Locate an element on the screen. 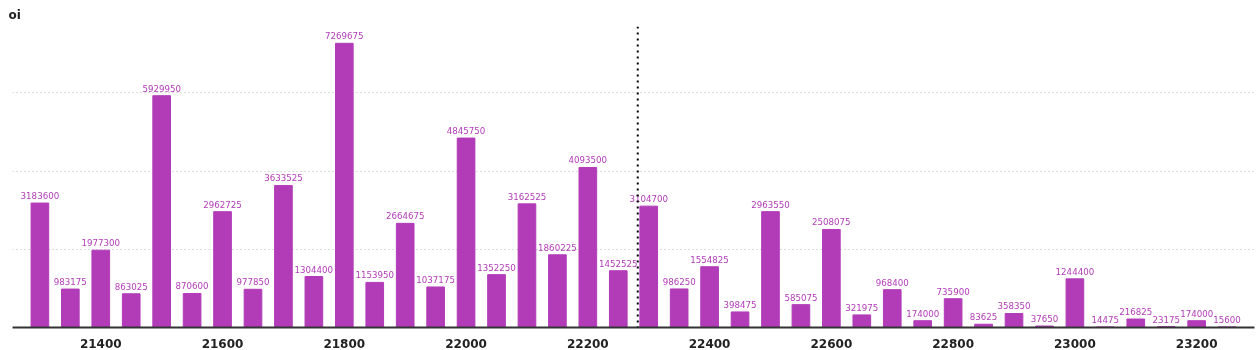 The image size is (1256, 350). data-label: 735900 is located at coordinates (953, 291).